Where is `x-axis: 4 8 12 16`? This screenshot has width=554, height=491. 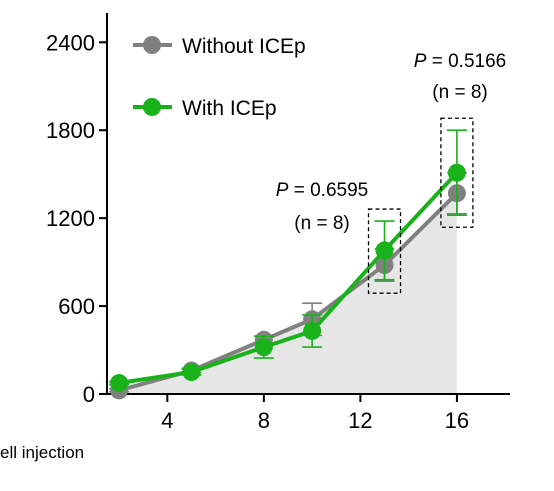 x-axis: 4 8 12 16 is located at coordinates (308, 413).